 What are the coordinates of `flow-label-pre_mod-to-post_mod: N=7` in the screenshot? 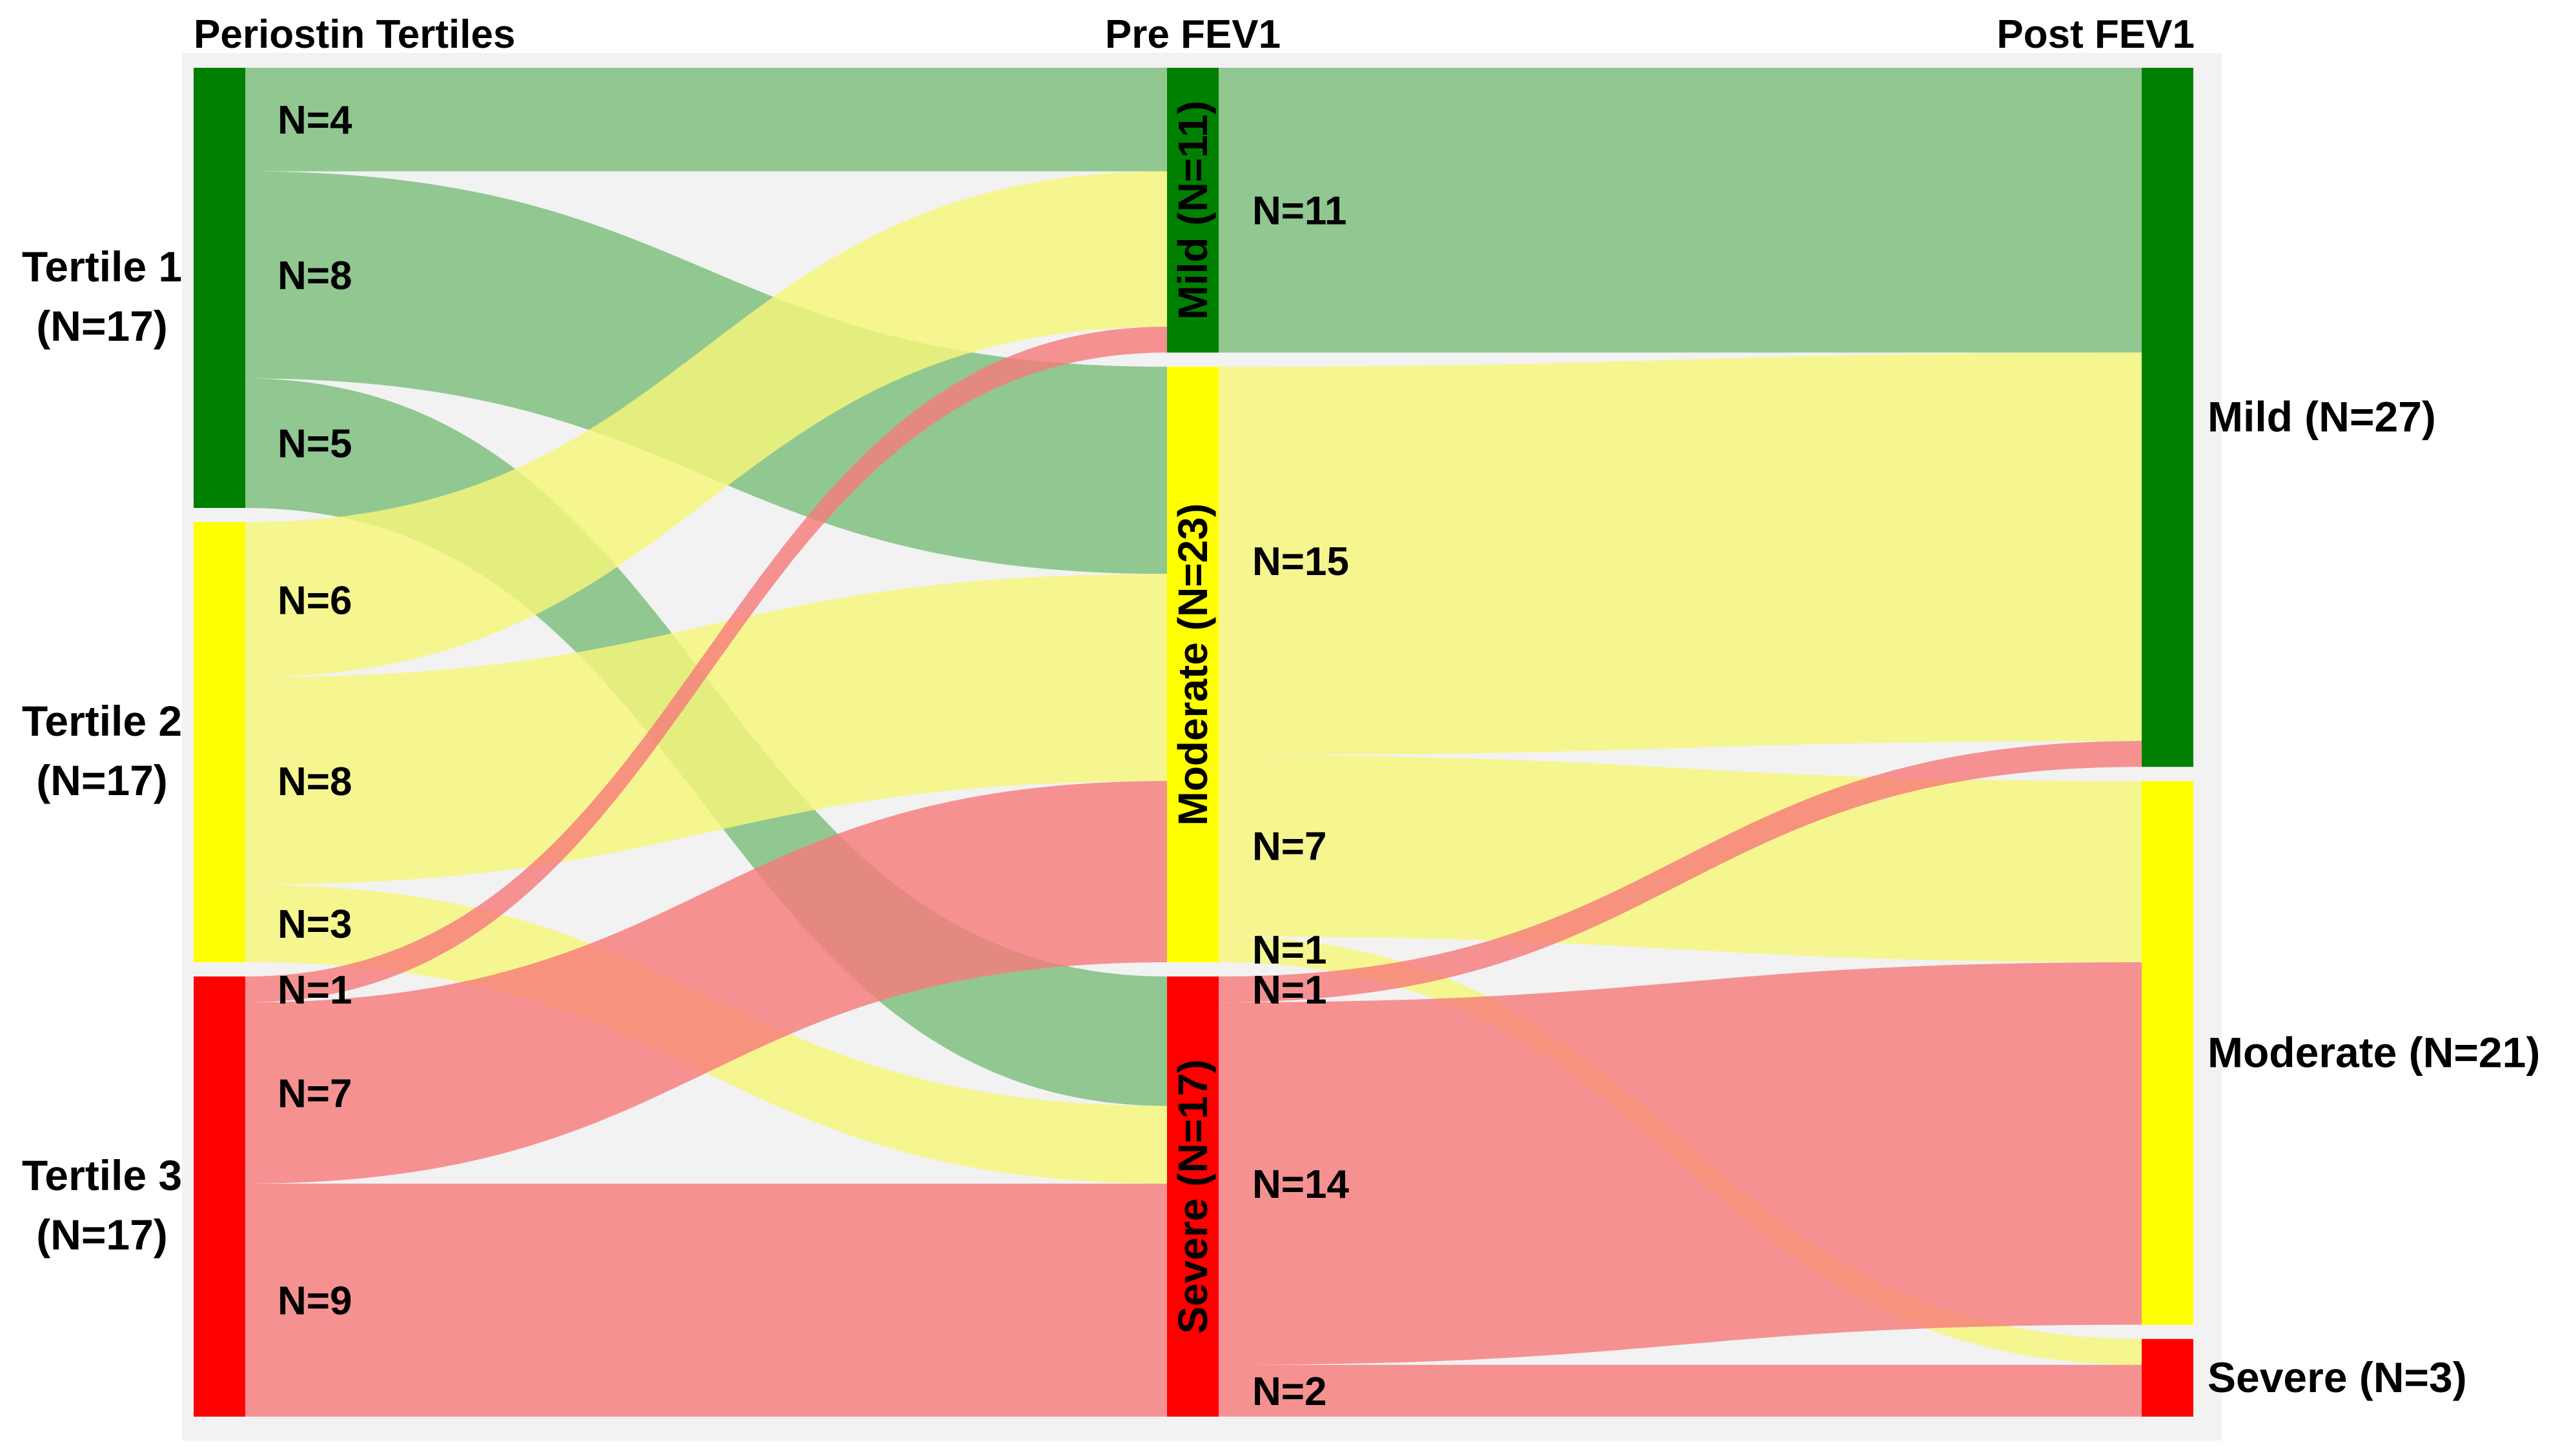 It's located at (1289, 846).